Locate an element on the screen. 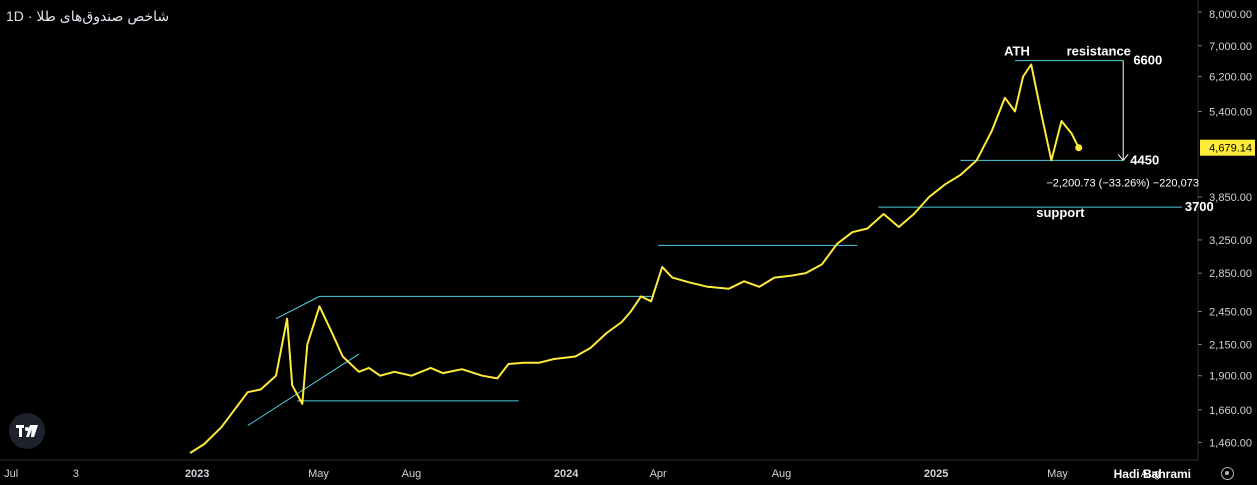  x-tick-label-2: 2023 is located at coordinates (197, 474).